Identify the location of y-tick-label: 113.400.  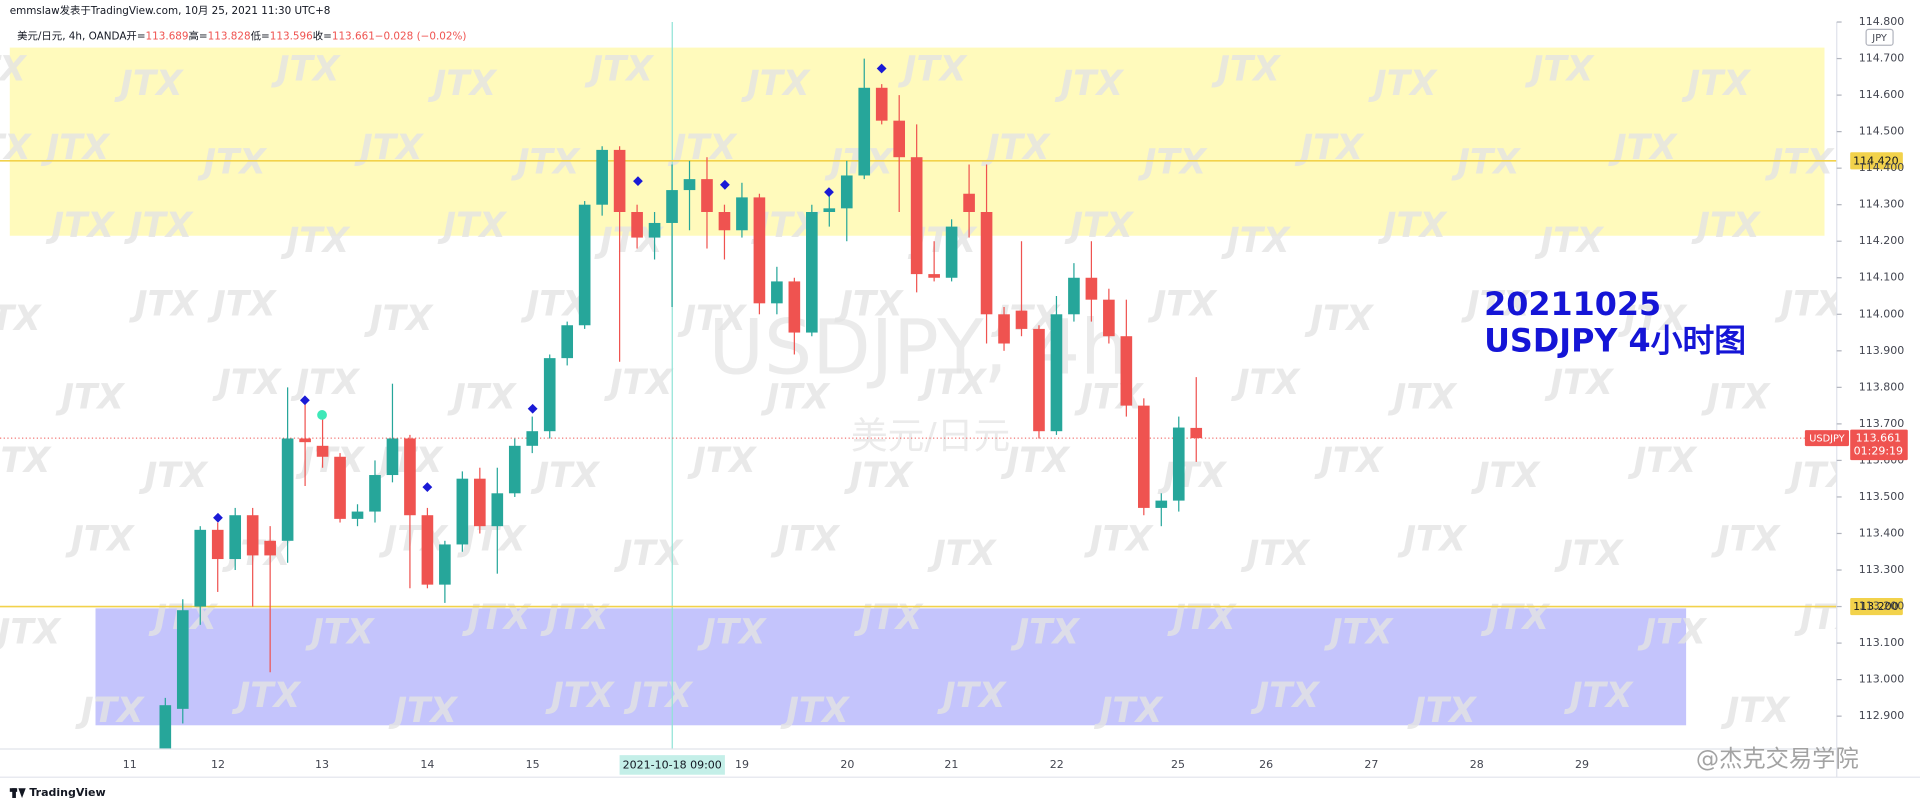
(1882, 532).